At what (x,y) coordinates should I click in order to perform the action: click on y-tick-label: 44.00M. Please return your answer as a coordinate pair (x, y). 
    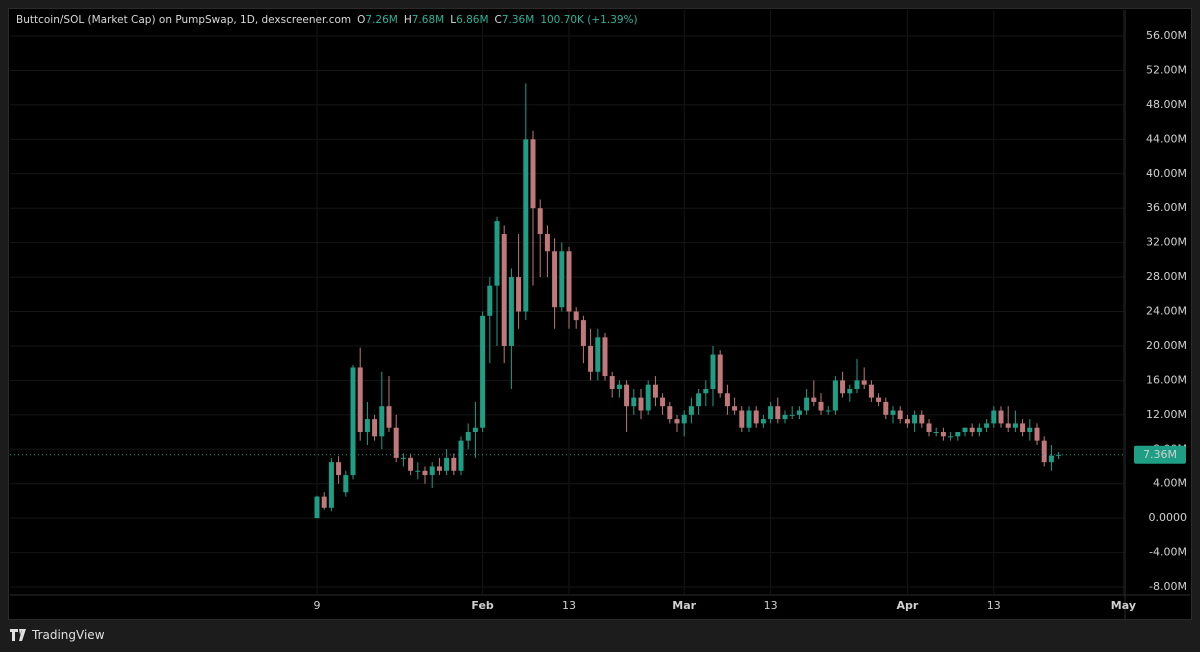
    Looking at the image, I should click on (1166, 138).